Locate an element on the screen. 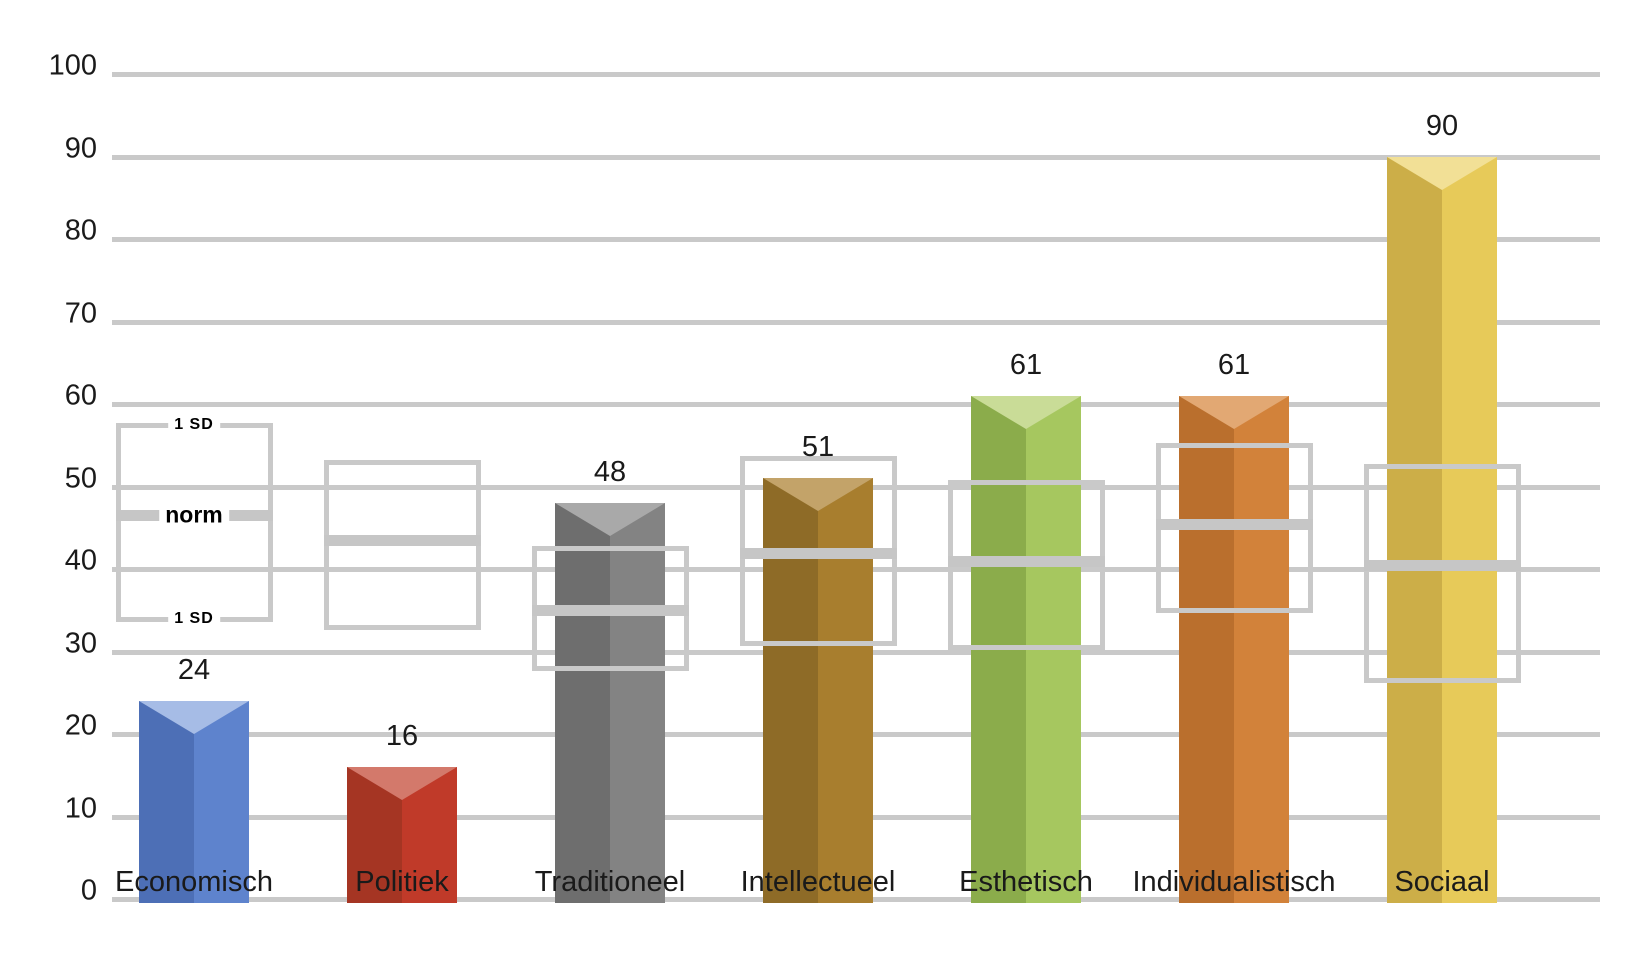  y-axis-tick-label: 100 is located at coordinates (72, 65).